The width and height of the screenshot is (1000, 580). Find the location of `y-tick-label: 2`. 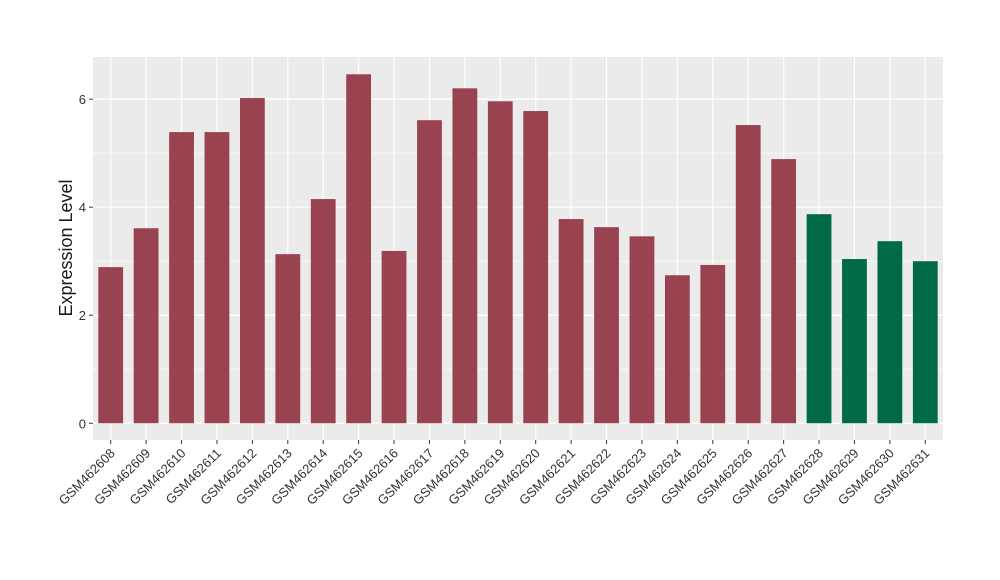

y-tick-label: 2 is located at coordinates (82, 315).